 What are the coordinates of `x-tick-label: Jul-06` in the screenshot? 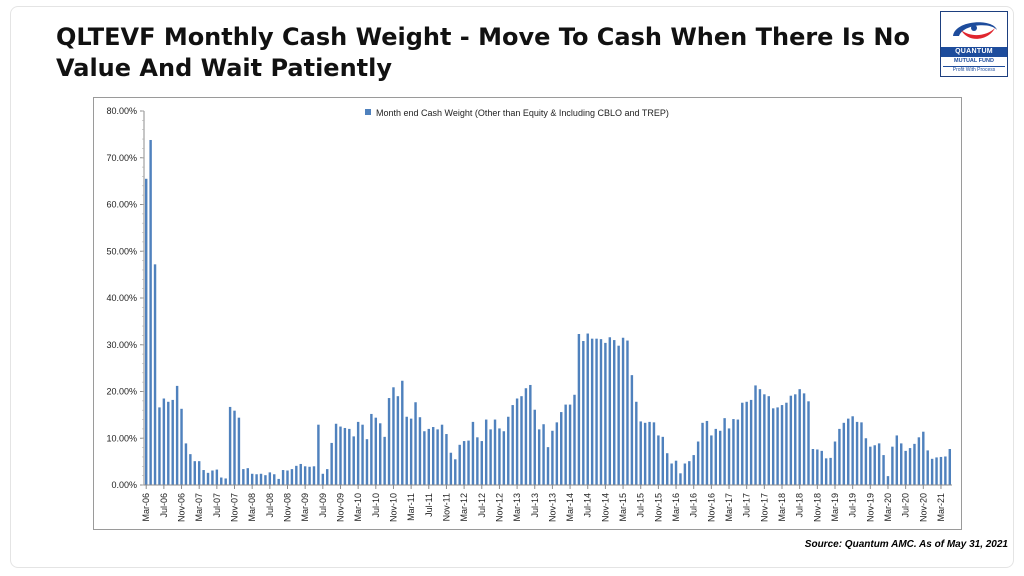 It's located at (164, 505).